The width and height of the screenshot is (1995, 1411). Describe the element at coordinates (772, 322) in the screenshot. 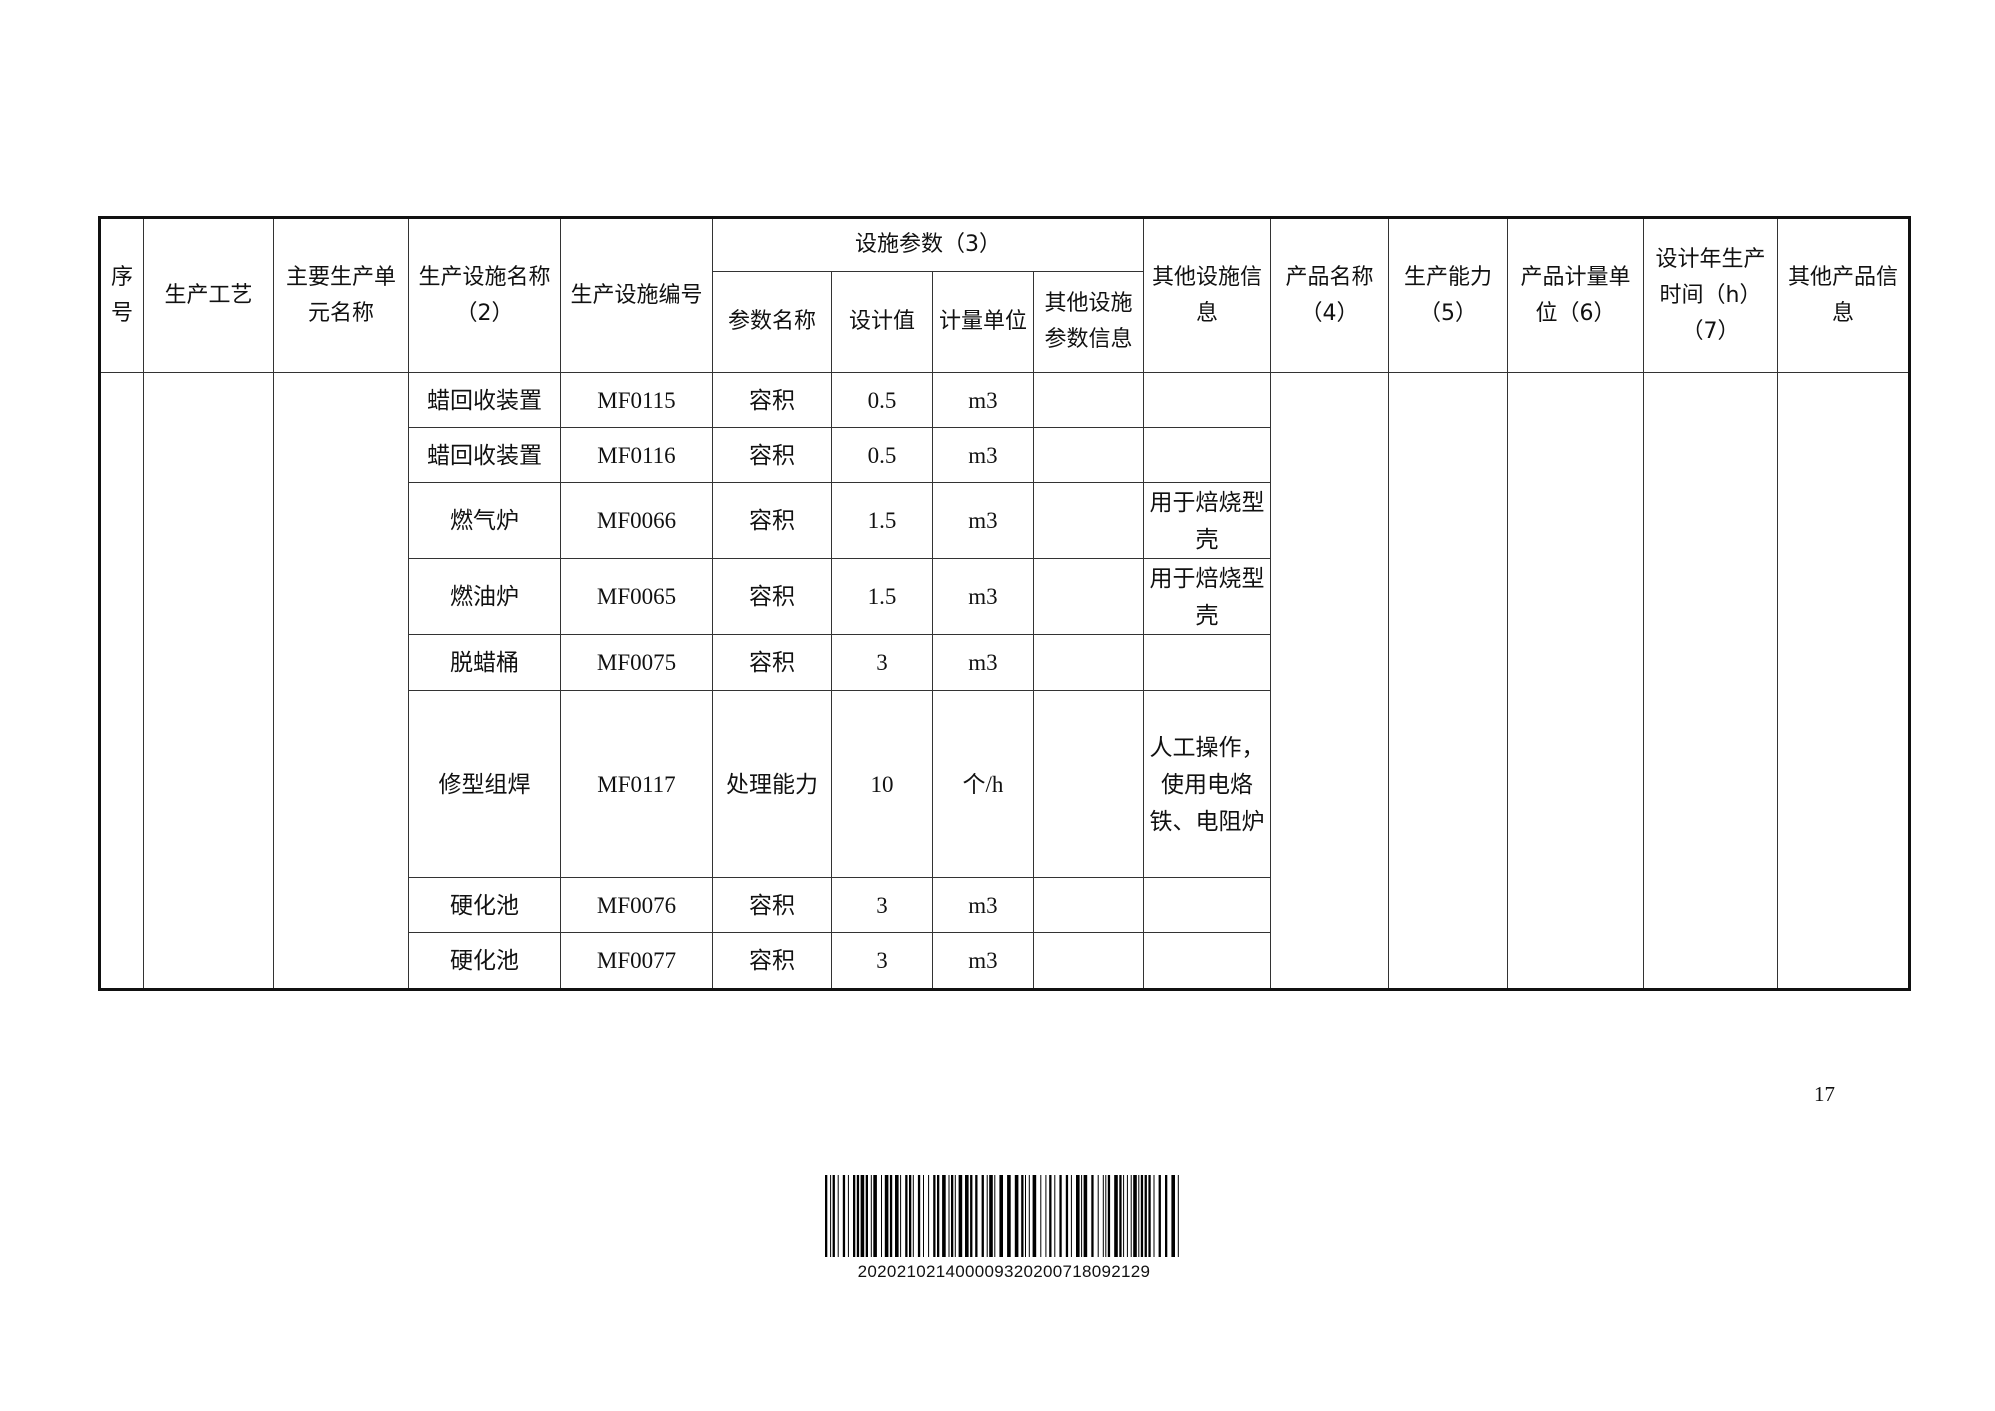

I see `header-param-name: 参数名称` at that location.